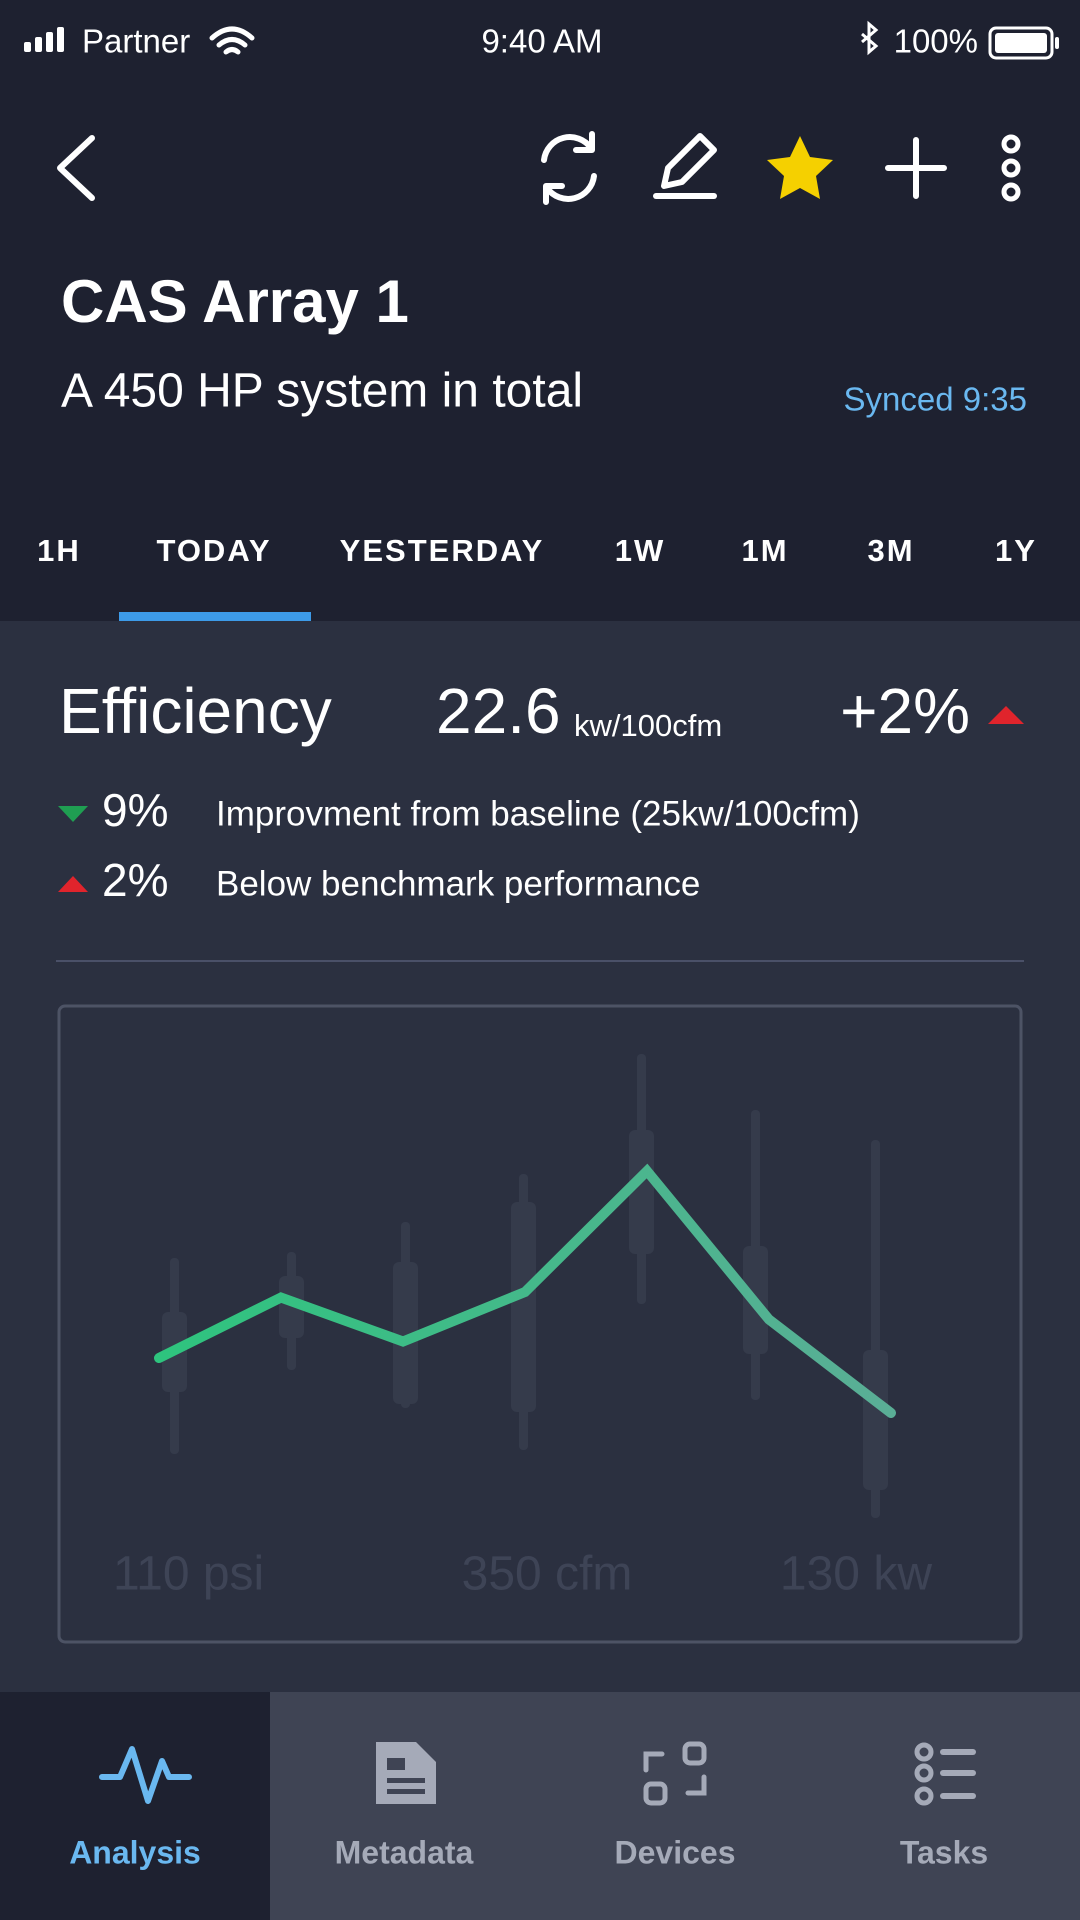 The height and width of the screenshot is (1920, 1080). I want to click on down-triangle, so click(73, 814).